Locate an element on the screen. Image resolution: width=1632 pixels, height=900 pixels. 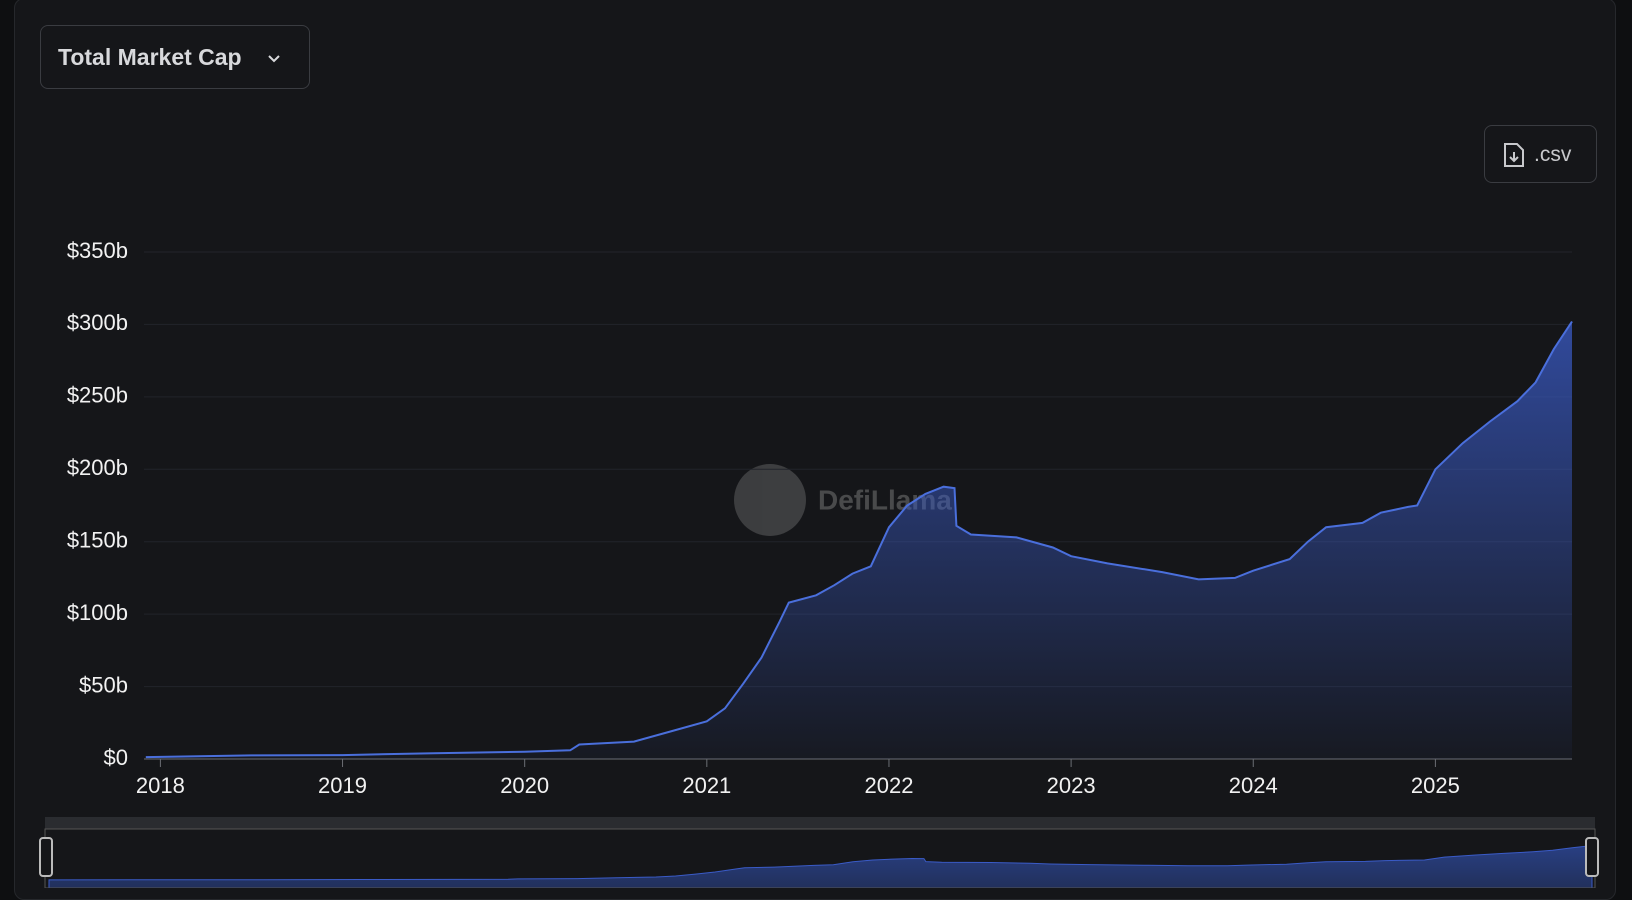
x-tick-label: 2020 is located at coordinates (524, 785).